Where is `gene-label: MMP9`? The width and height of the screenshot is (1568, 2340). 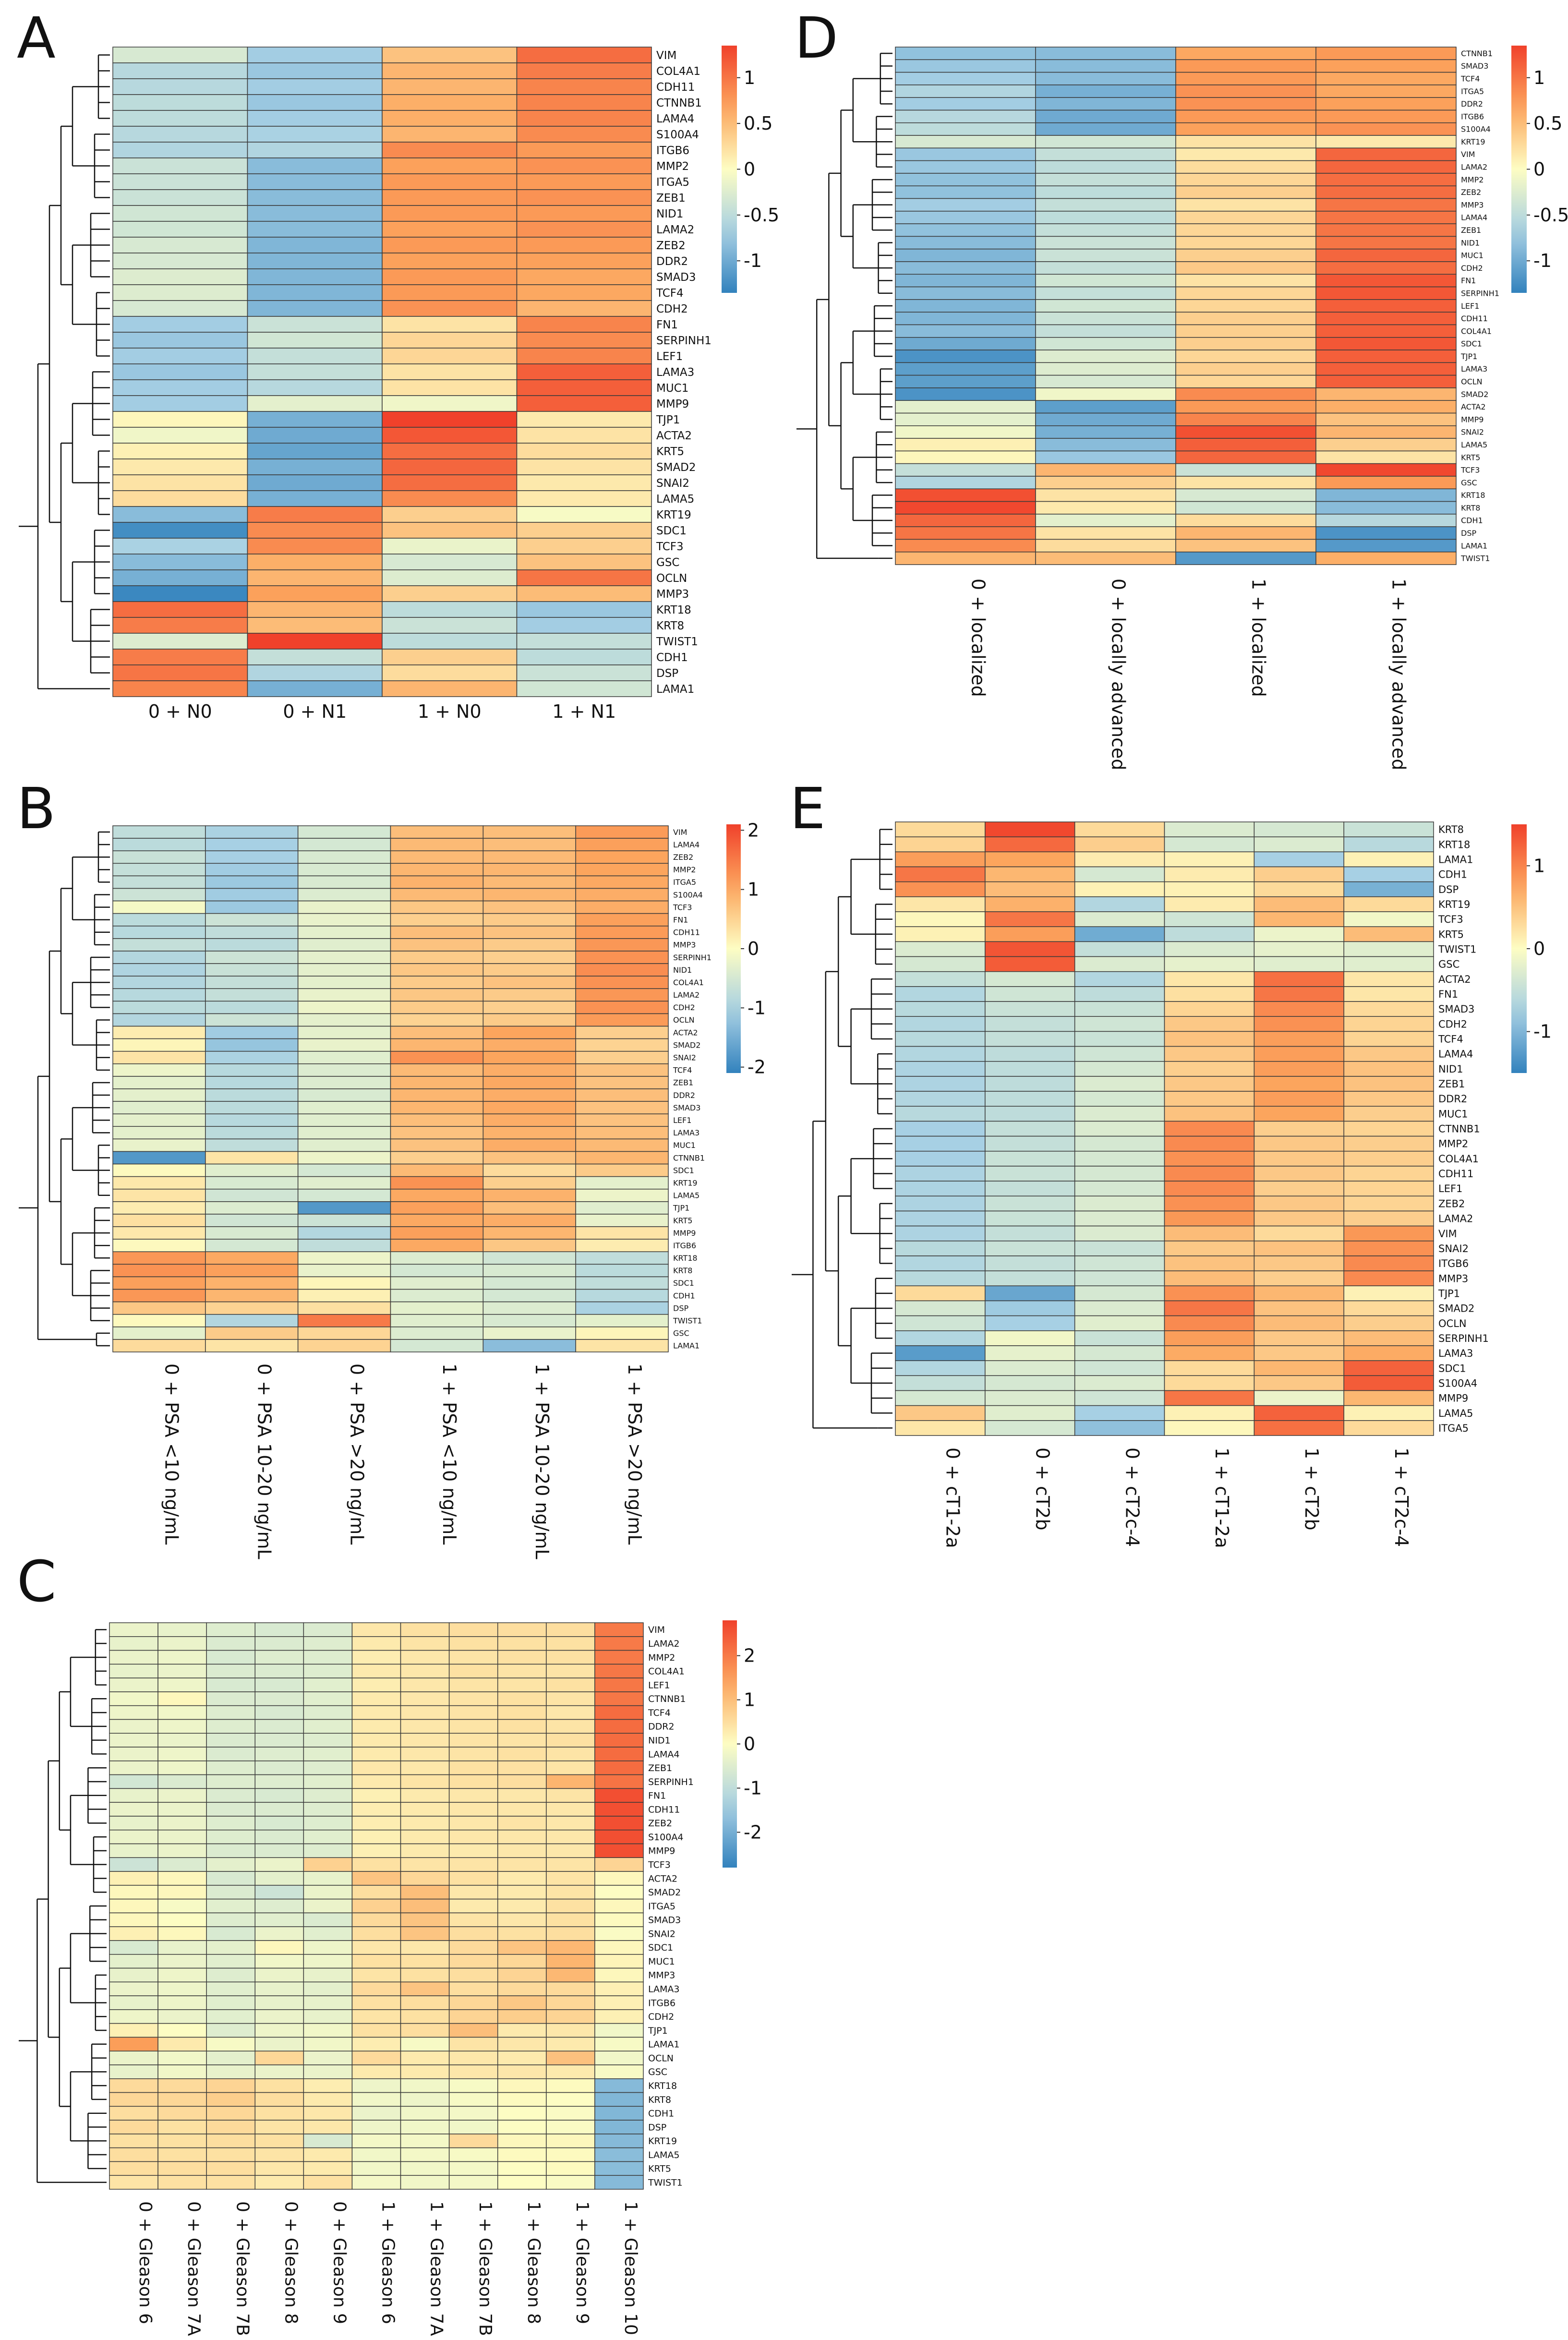
gene-label: MMP9 is located at coordinates (684, 1234).